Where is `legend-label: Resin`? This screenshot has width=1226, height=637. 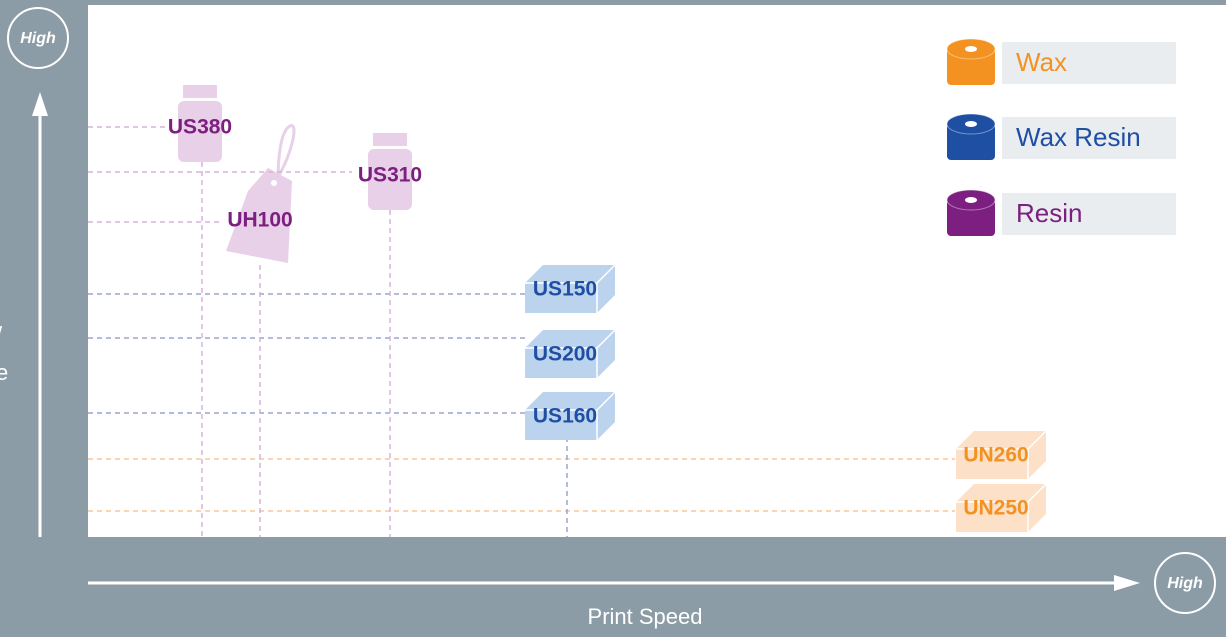
legend-label: Resin is located at coordinates (1049, 213).